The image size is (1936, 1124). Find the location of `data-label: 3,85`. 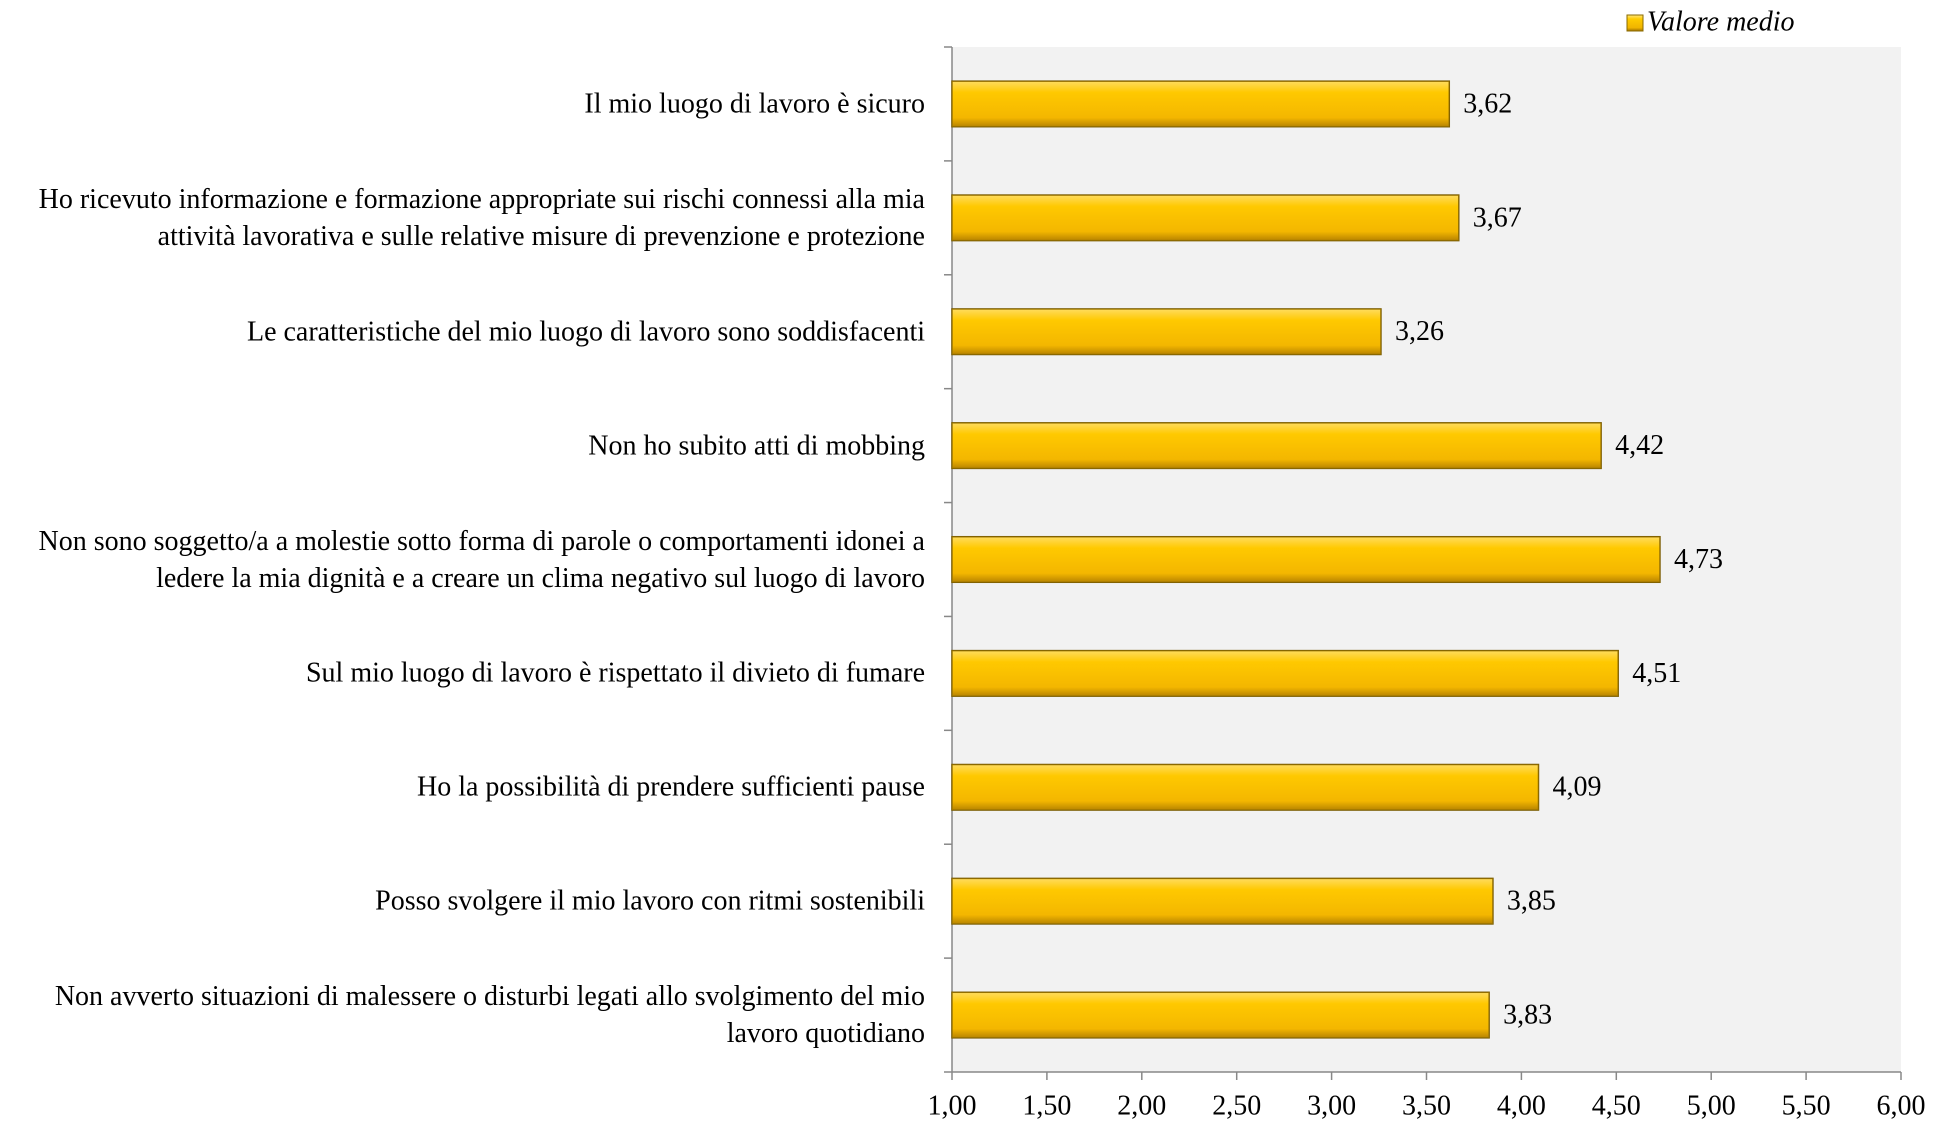

data-label: 3,85 is located at coordinates (1531, 901).